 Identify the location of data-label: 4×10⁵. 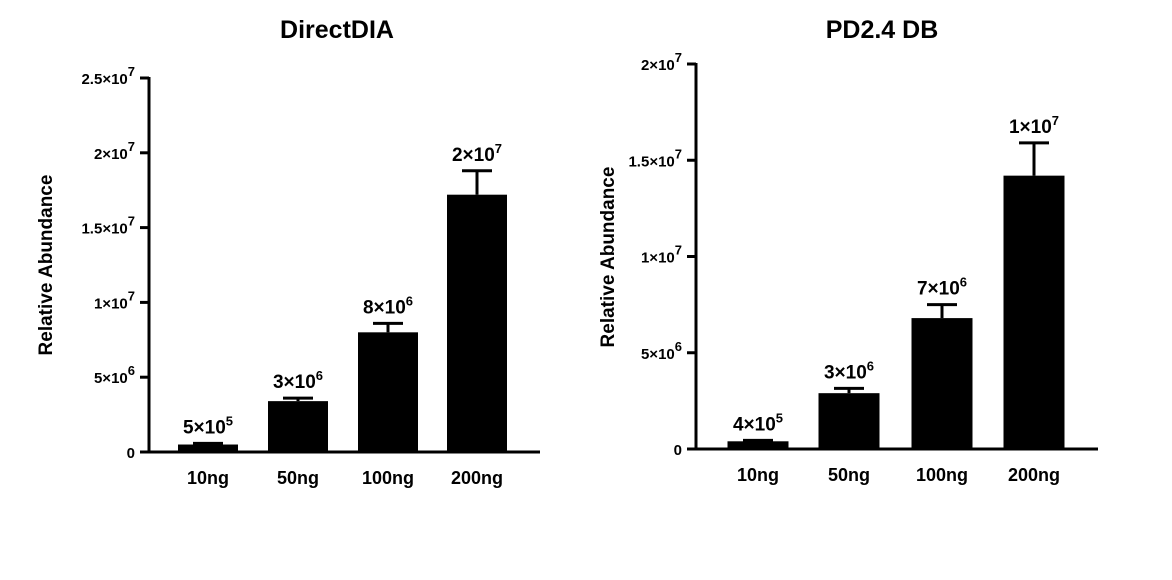
(758, 422).